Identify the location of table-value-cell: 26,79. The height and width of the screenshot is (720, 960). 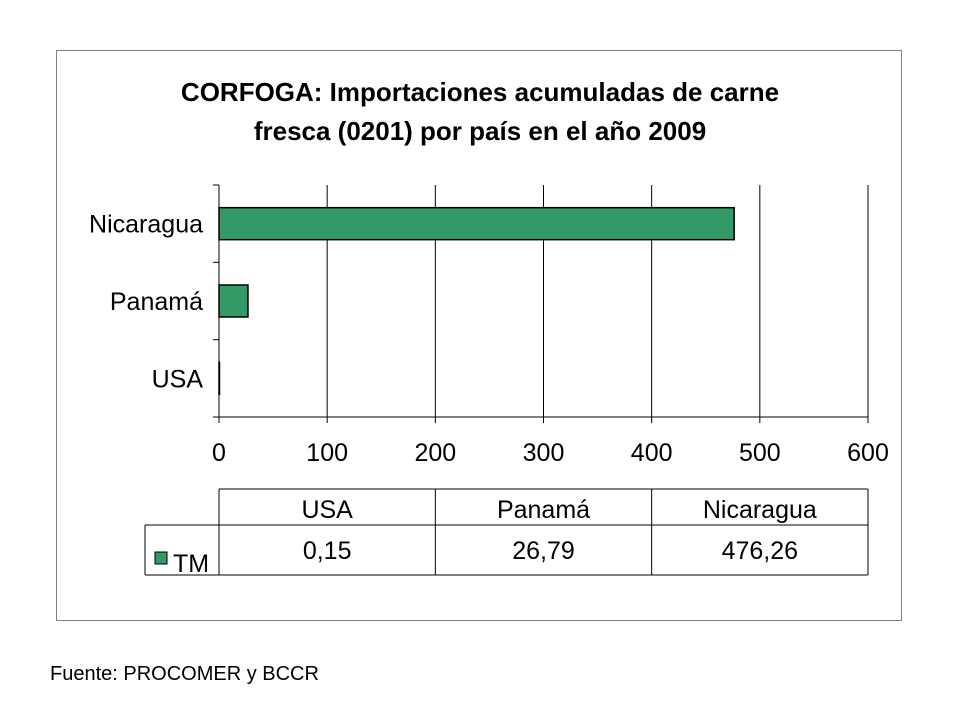
(543, 551).